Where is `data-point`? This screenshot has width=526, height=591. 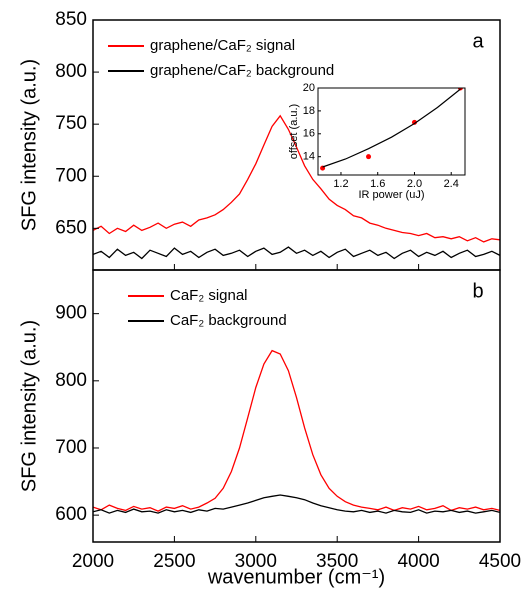 data-point is located at coordinates (369, 157).